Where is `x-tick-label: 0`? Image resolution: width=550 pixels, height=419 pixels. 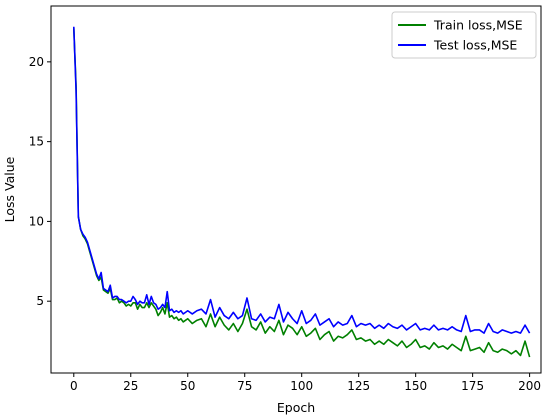 x-tick-label: 0 is located at coordinates (74, 386).